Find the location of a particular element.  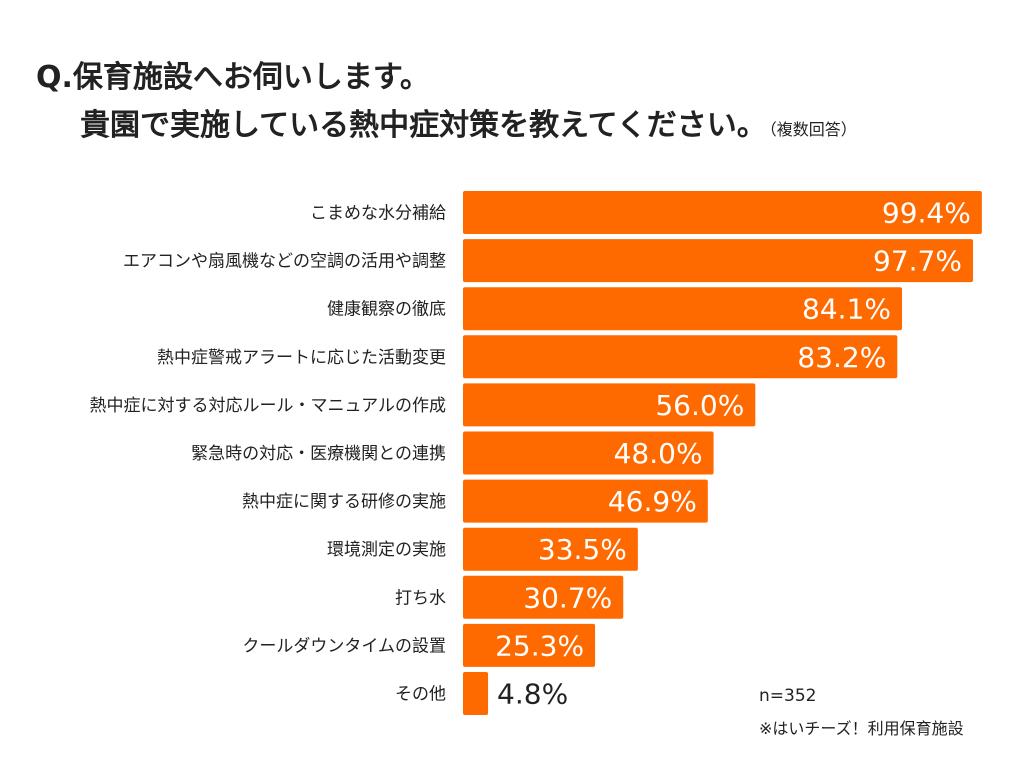

chart-title: 貴園で実施している熱中症対策を教えてください。 （複数回答） is located at coordinates (468, 122).